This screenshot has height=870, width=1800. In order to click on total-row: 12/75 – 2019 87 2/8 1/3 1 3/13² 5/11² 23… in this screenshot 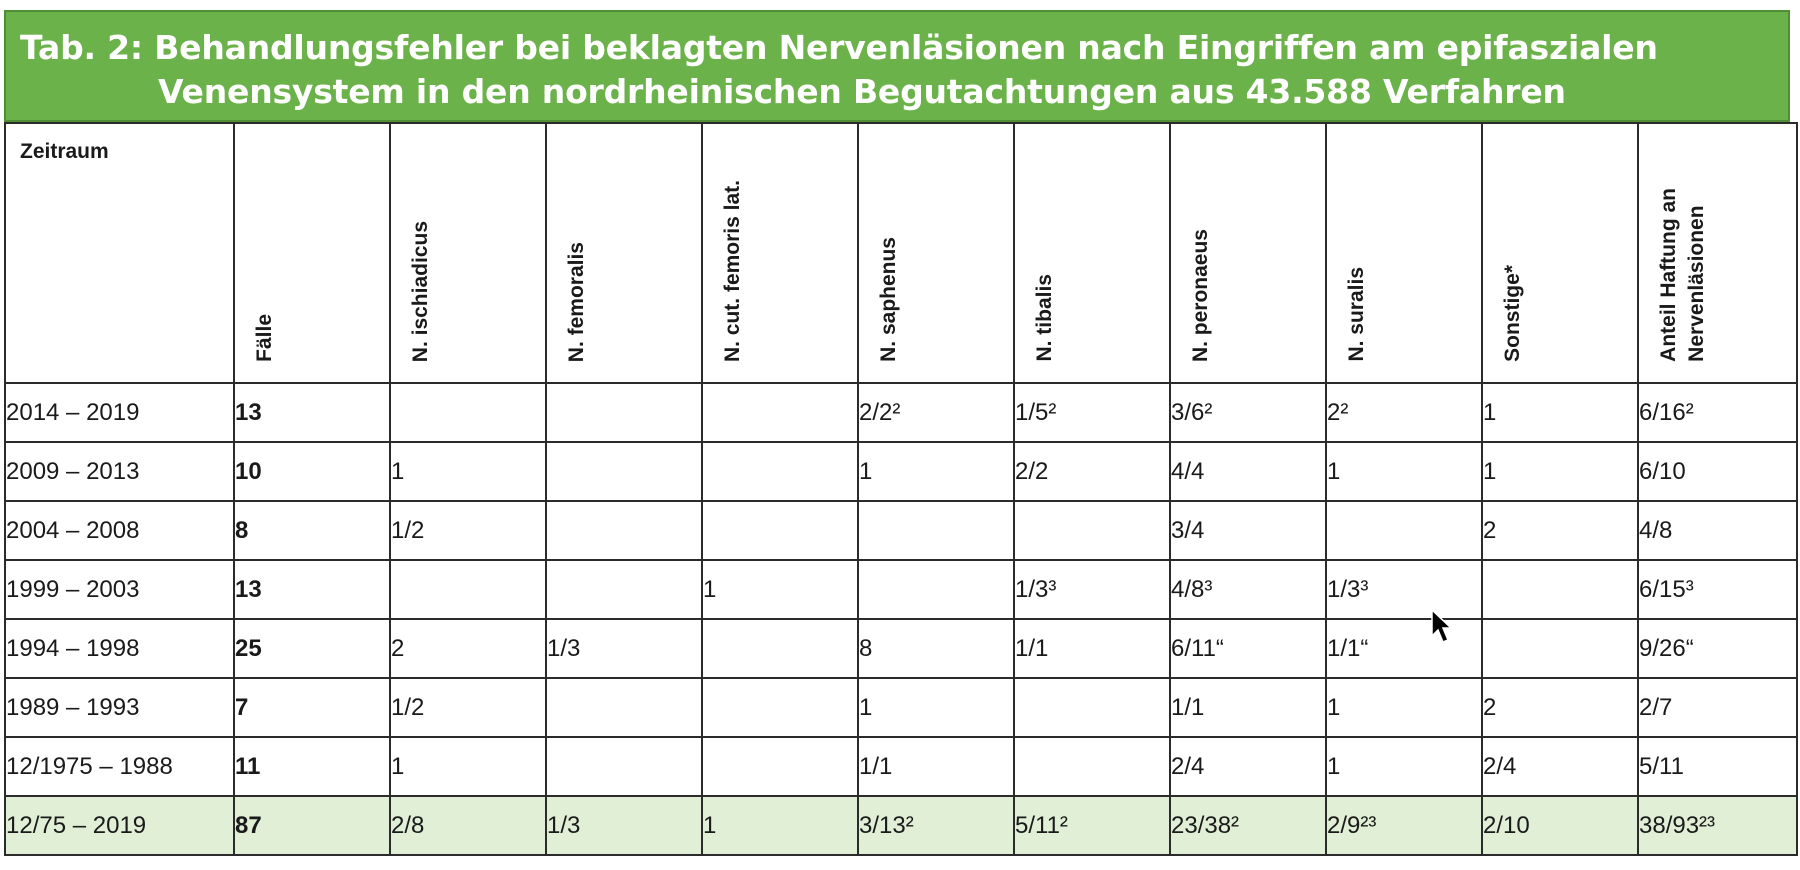, I will do `click(901, 825)`.